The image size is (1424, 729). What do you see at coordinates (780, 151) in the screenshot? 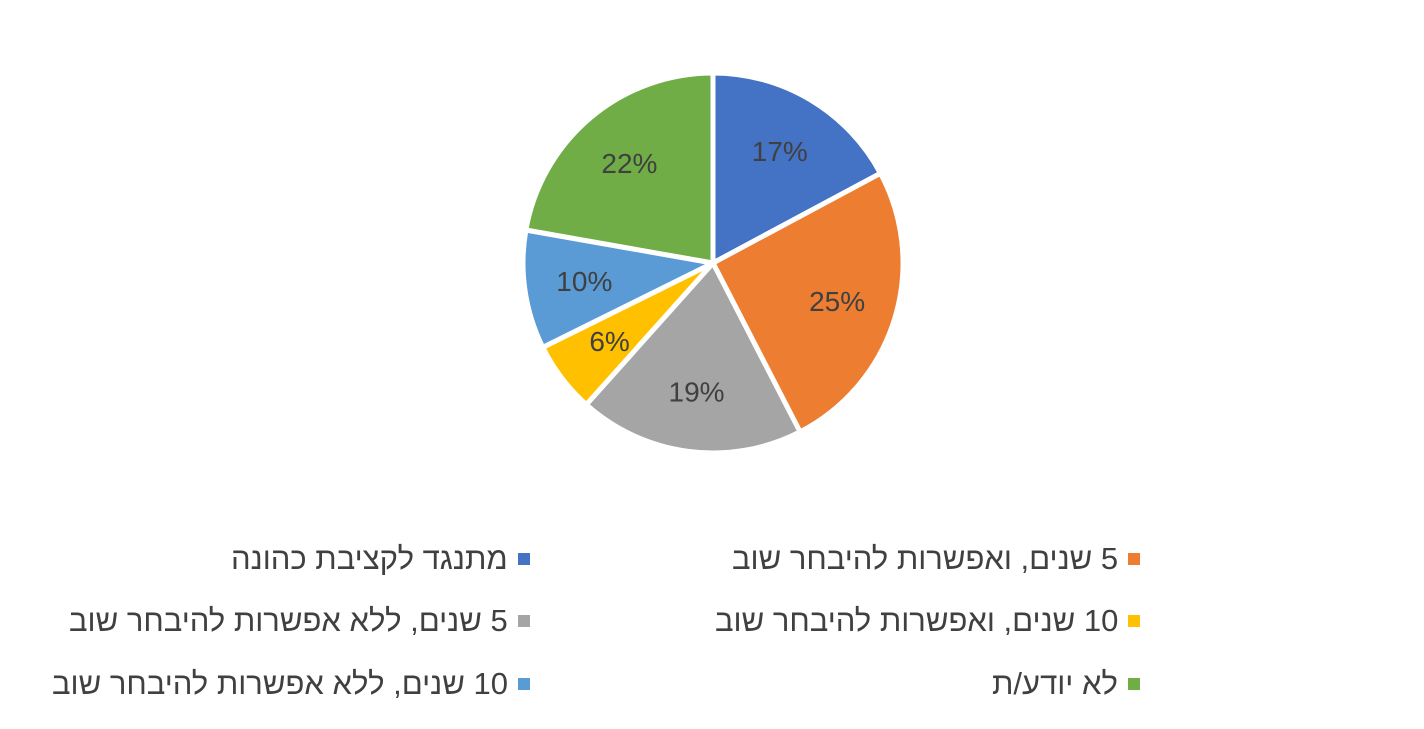
I see `data-label-1: 17%` at bounding box center [780, 151].